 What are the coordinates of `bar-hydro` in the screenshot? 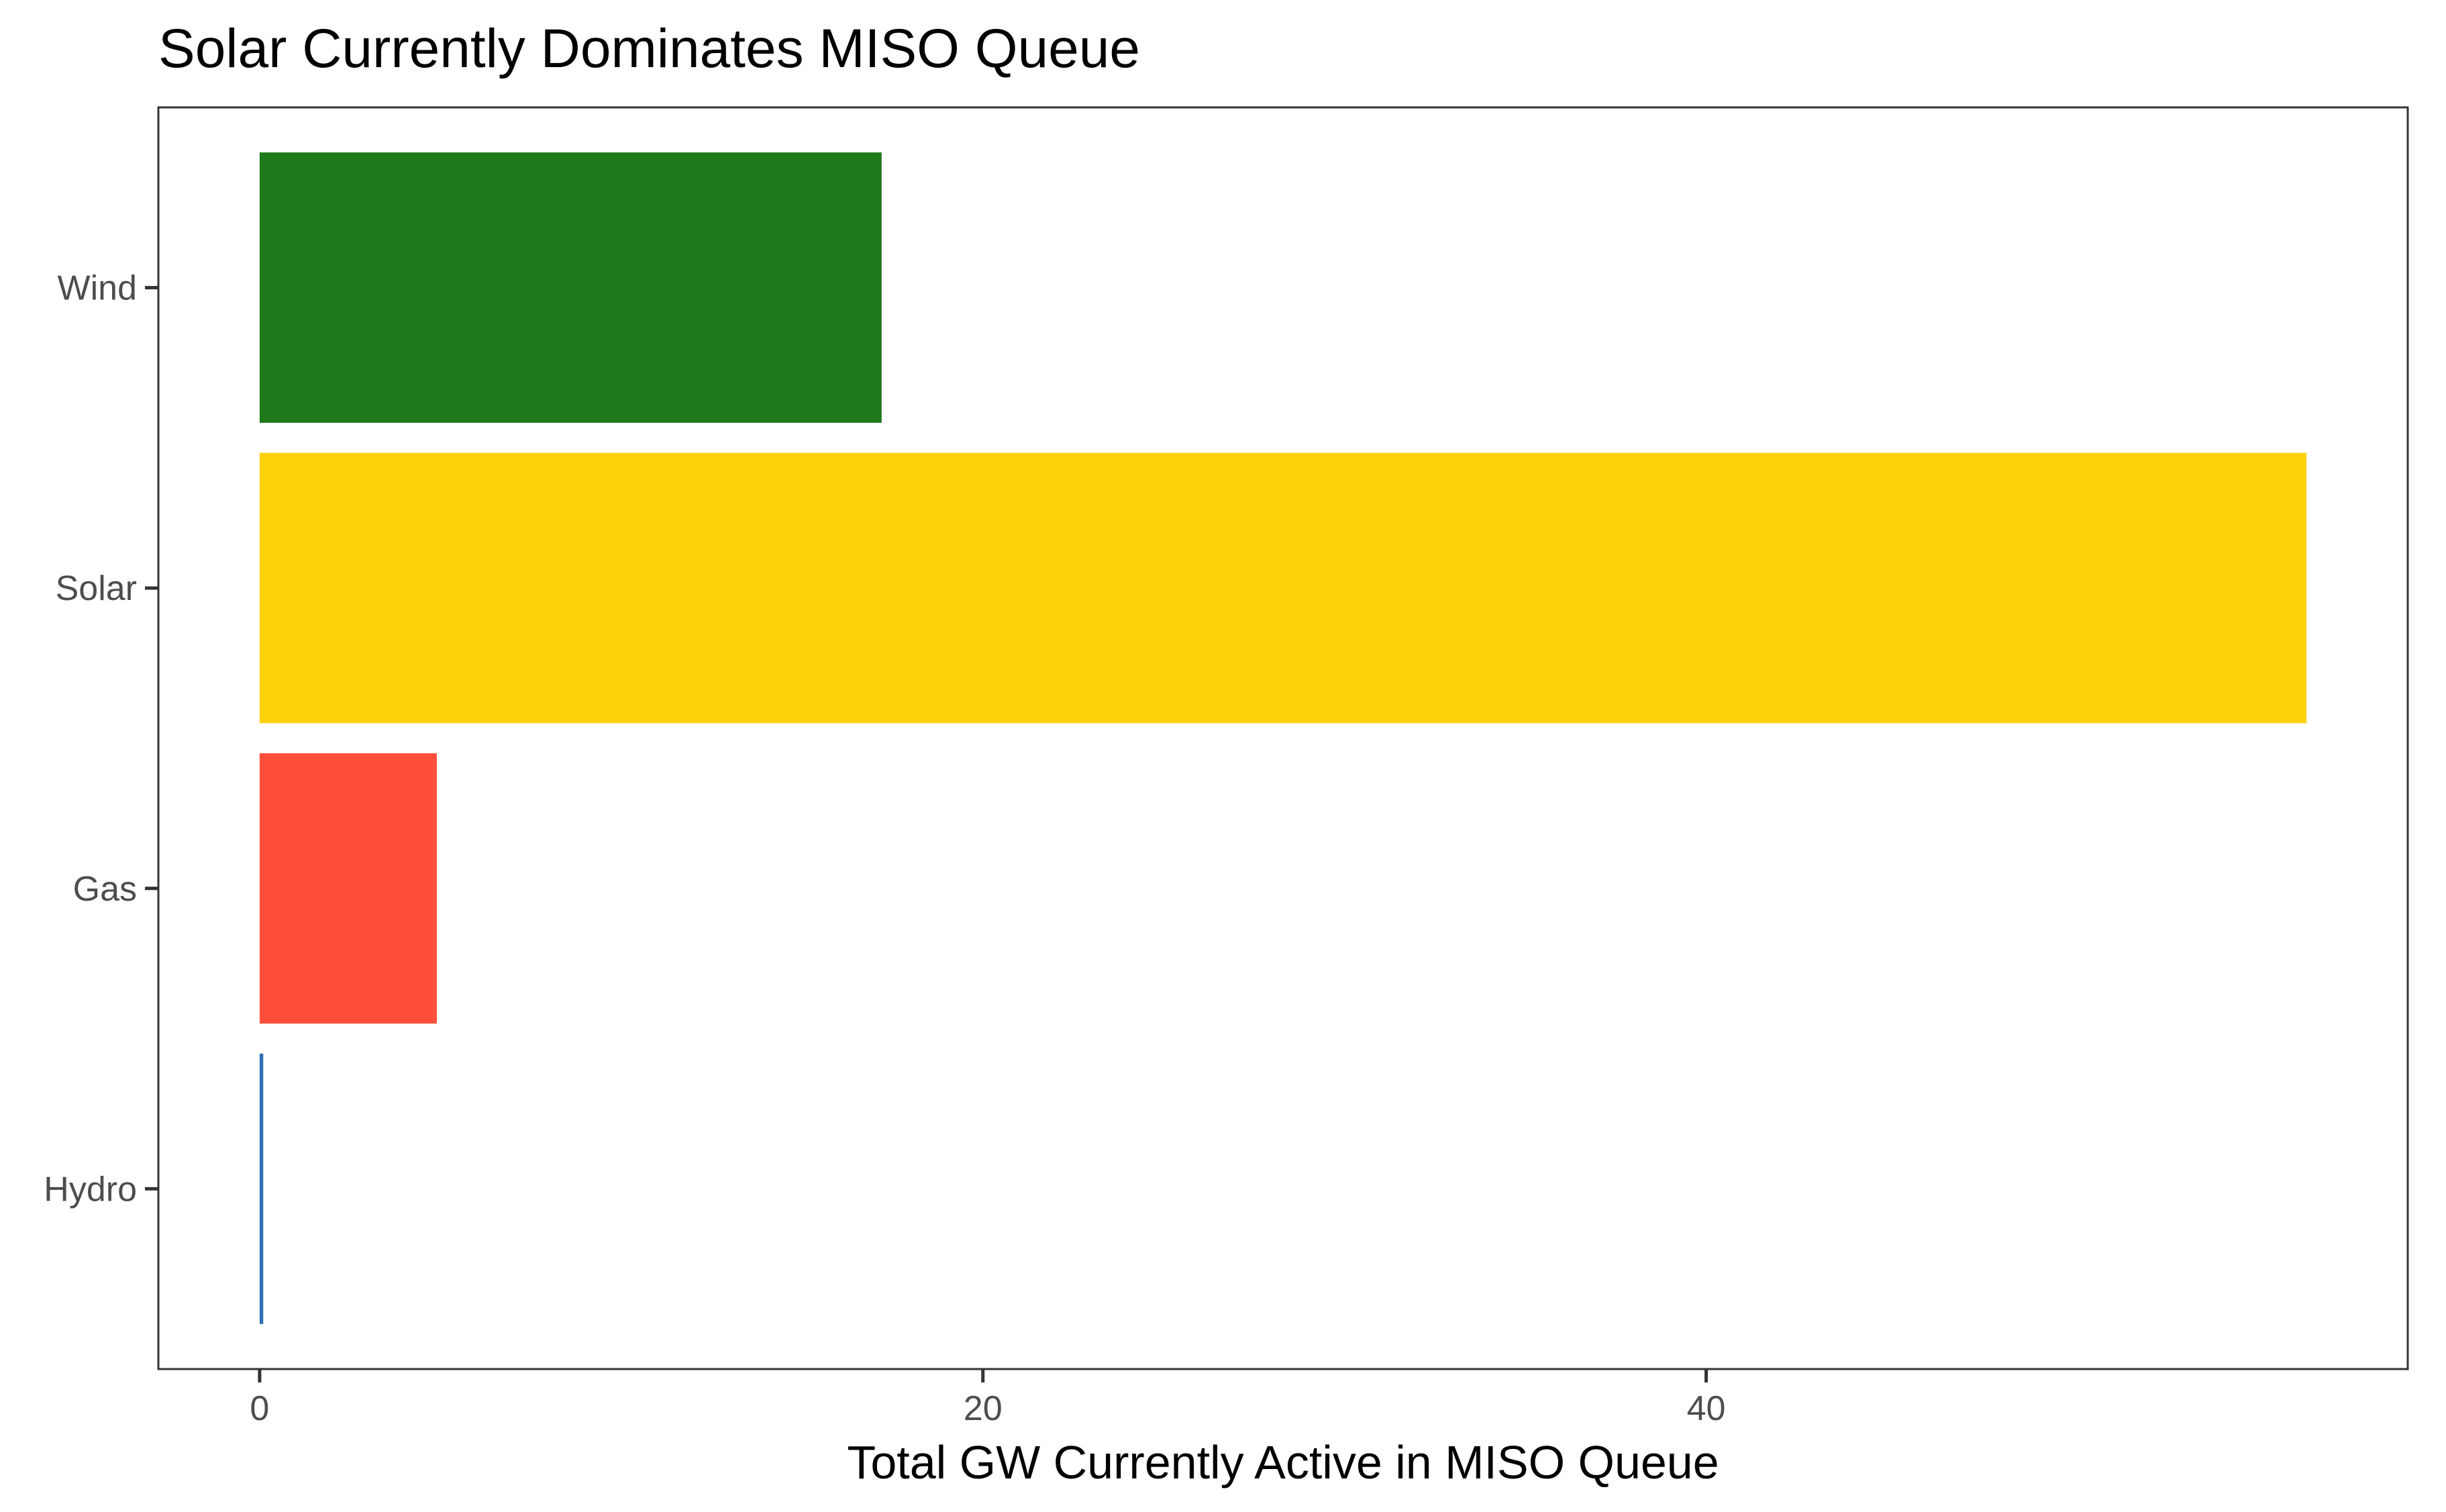 It's located at (261, 1189).